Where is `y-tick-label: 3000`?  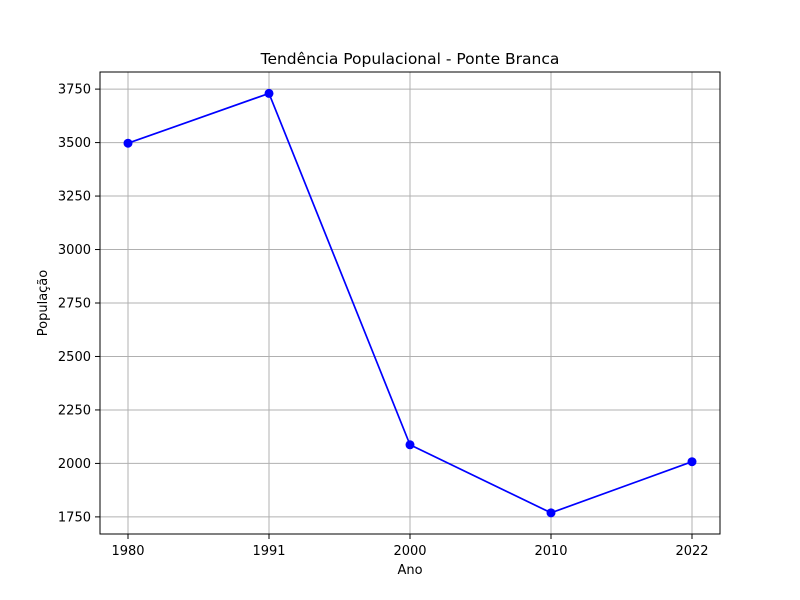
y-tick-label: 3000 is located at coordinates (74, 250).